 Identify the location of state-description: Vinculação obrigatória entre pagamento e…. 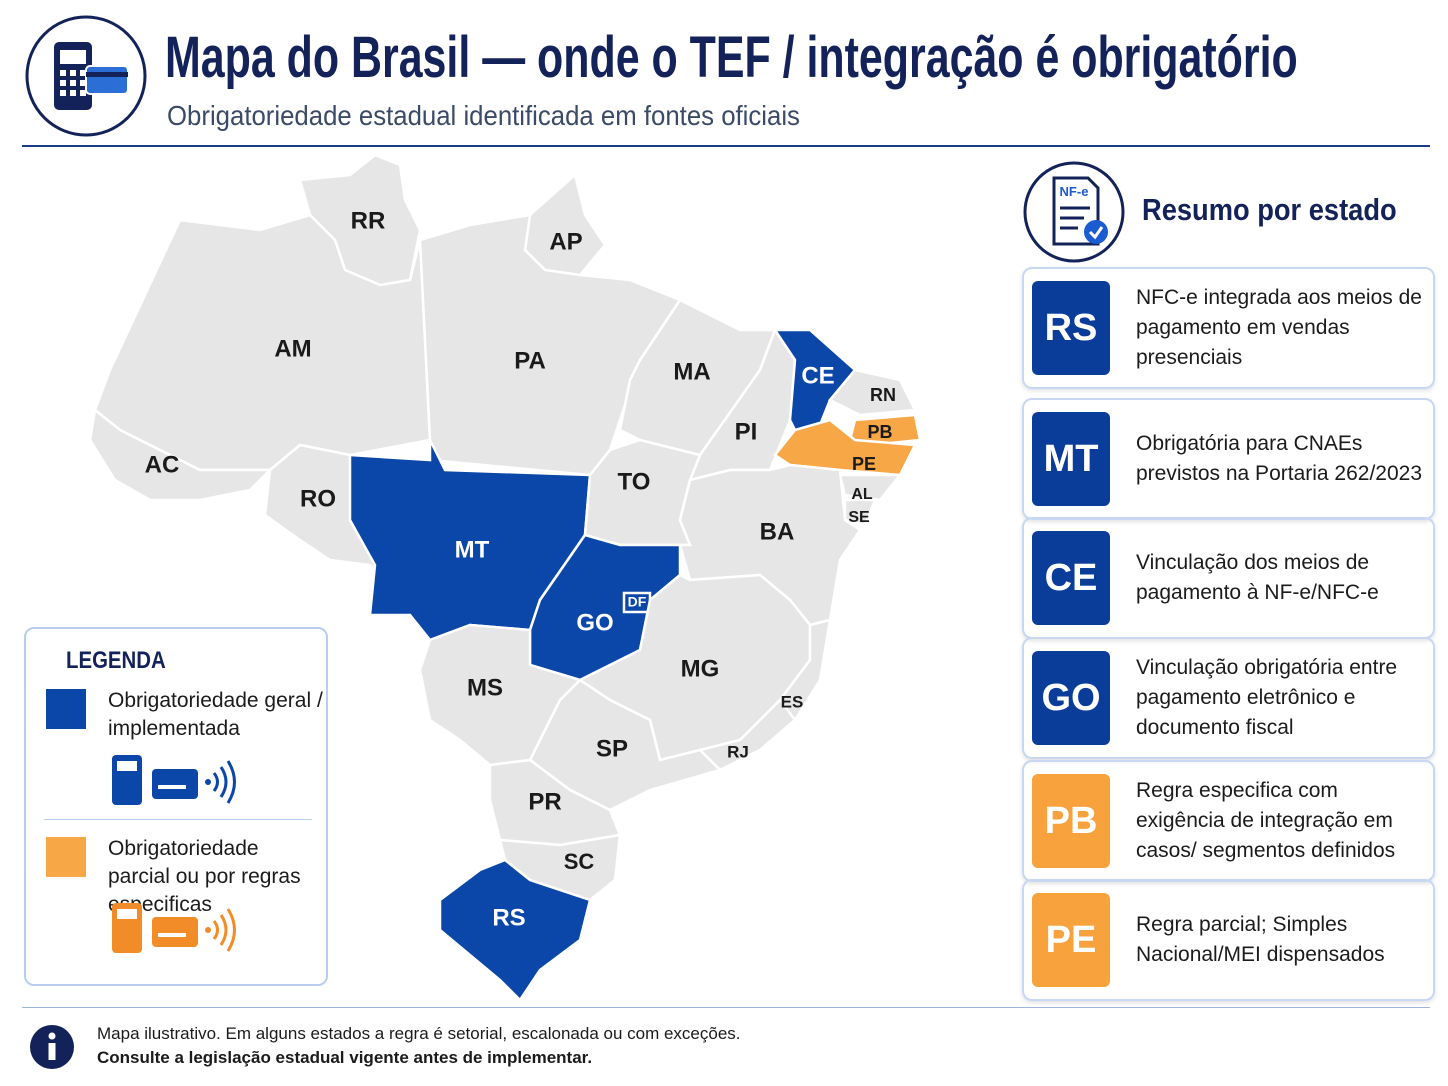
(1267, 697).